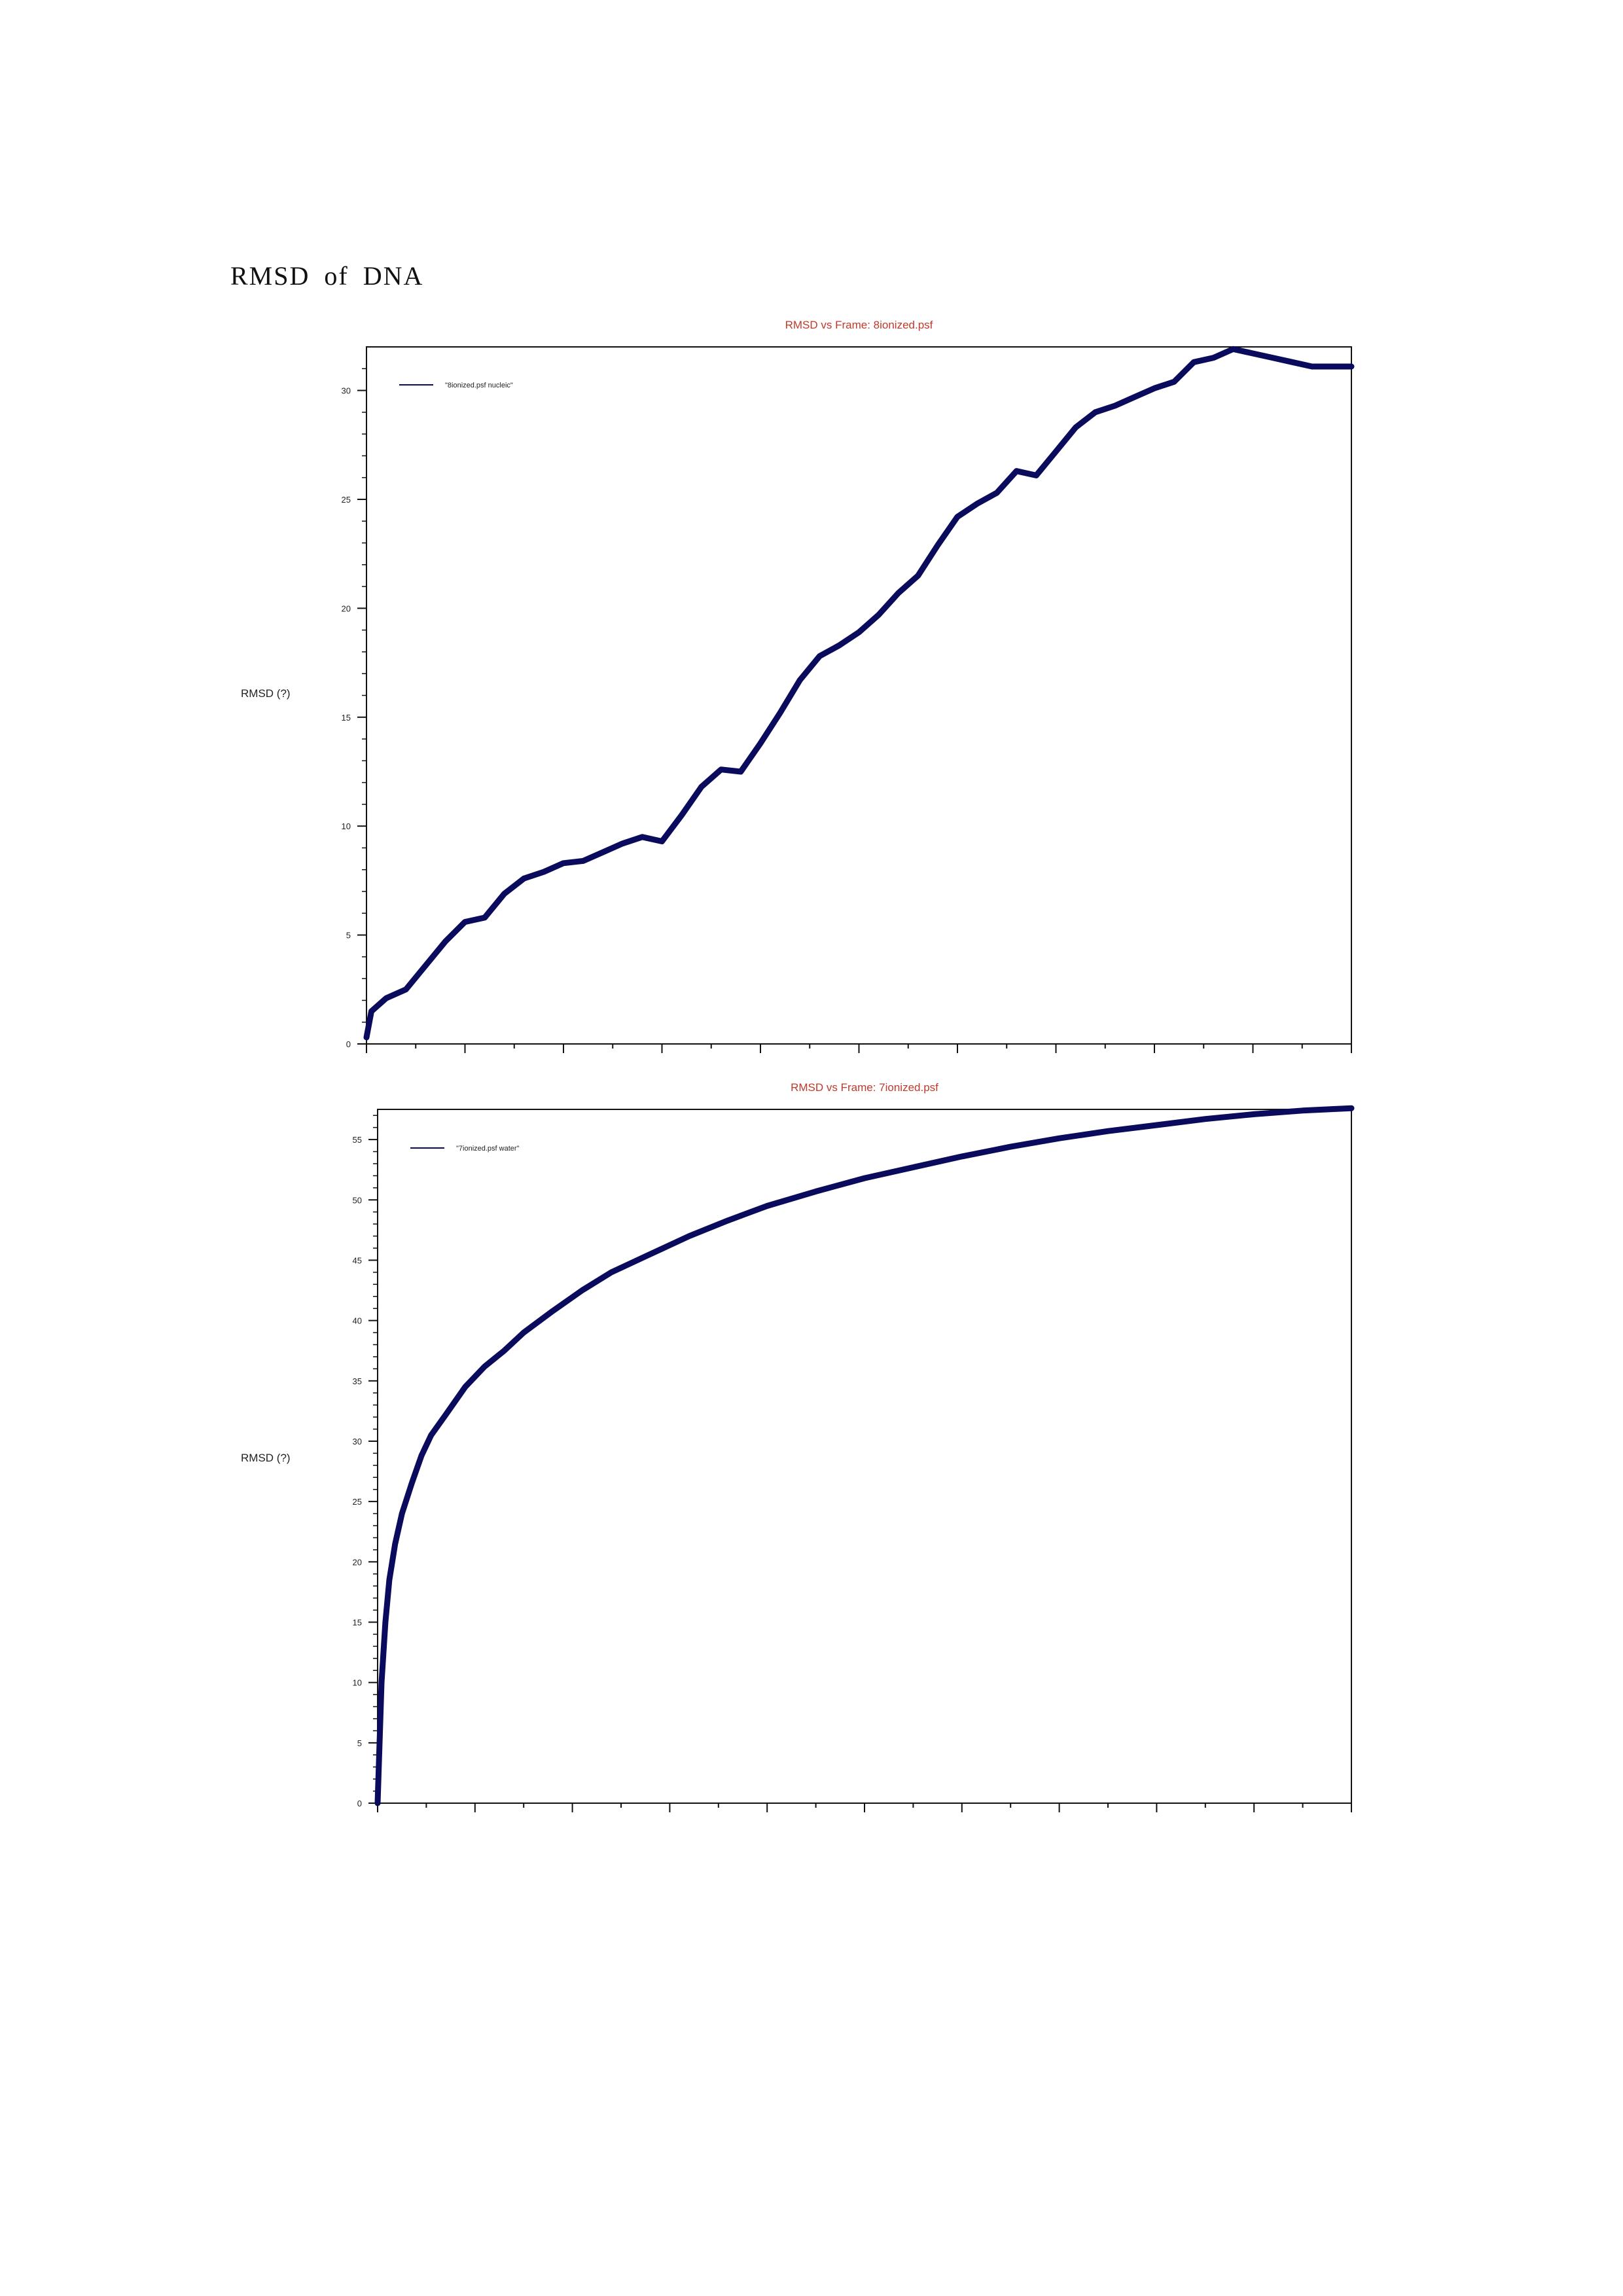 The image size is (1623, 2296). What do you see at coordinates (357, 1140) in the screenshot?
I see `y-tick-label: 55` at bounding box center [357, 1140].